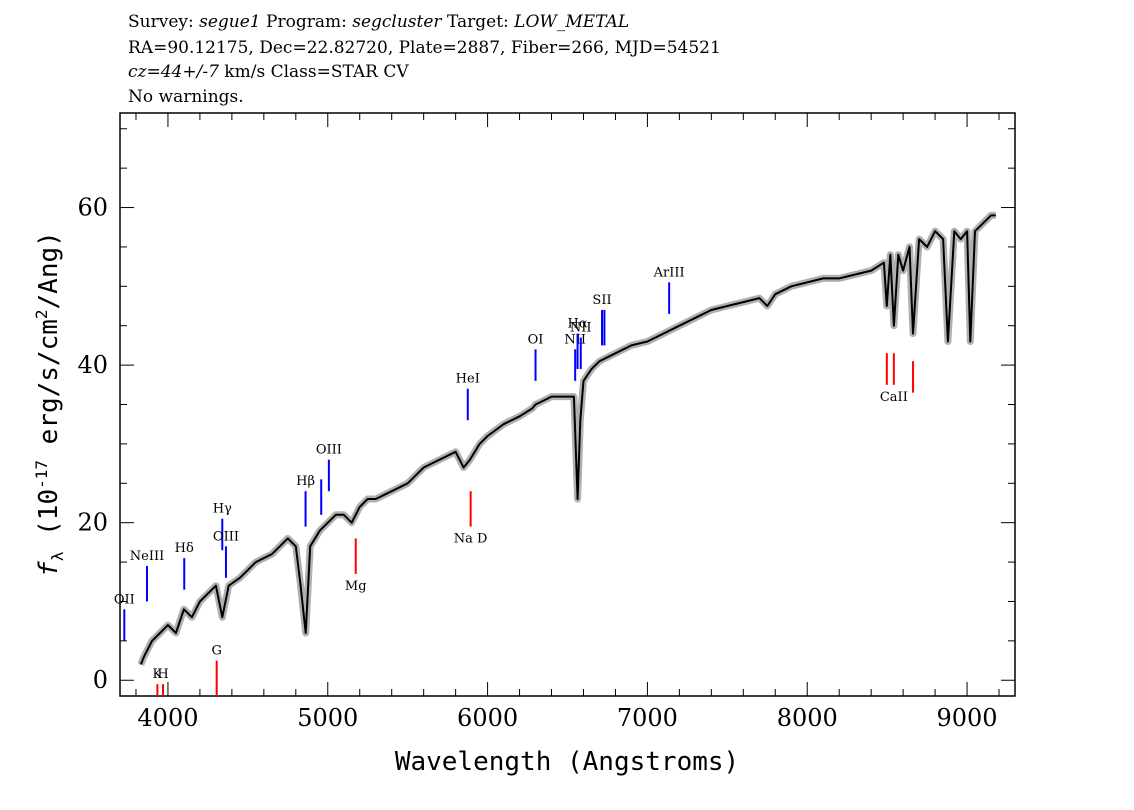 Image resolution: width=1134 pixels, height=810 pixels. What do you see at coordinates (894, 397) in the screenshot?
I see `line-marker-label: CaII` at bounding box center [894, 397].